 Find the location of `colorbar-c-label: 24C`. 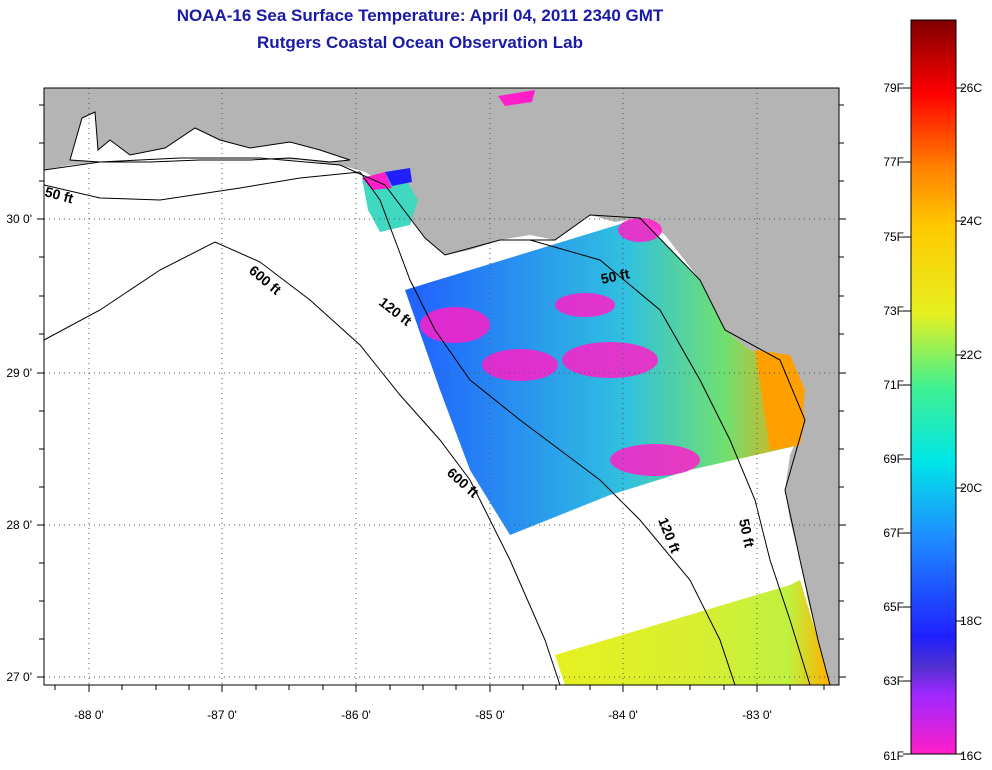

colorbar-c-label: 24C is located at coordinates (971, 221).